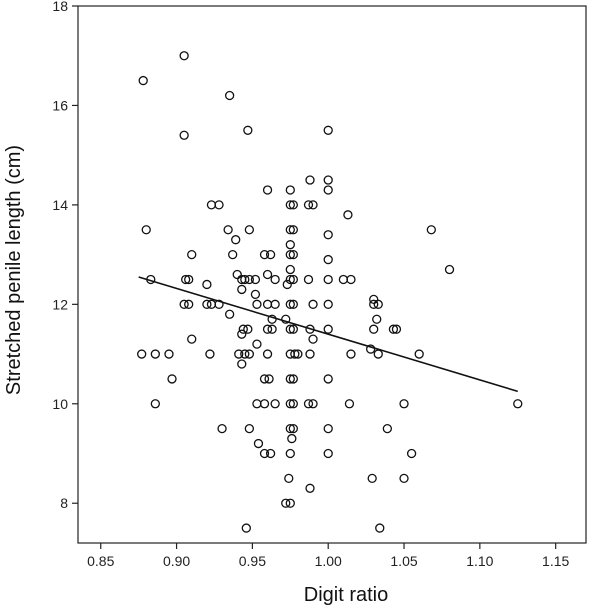 This screenshot has height=612, width=600. I want to click on y-tick-label: 18, so click(60, 7).